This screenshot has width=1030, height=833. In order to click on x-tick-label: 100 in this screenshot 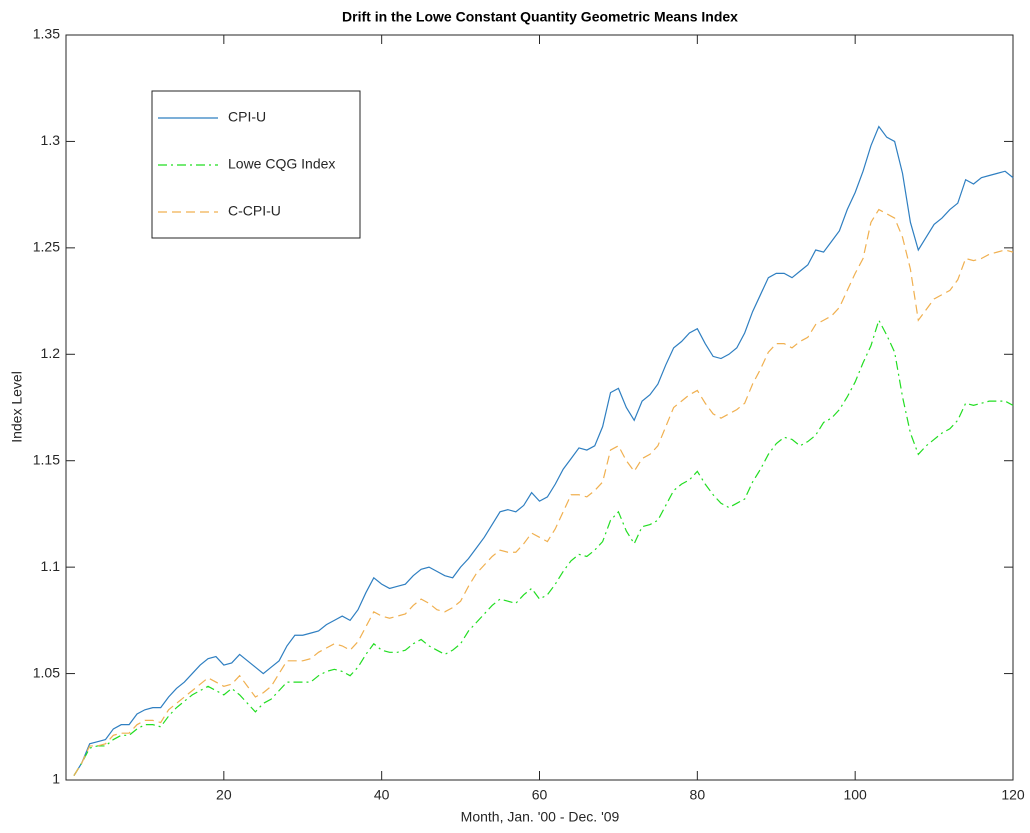, I will do `click(855, 795)`.